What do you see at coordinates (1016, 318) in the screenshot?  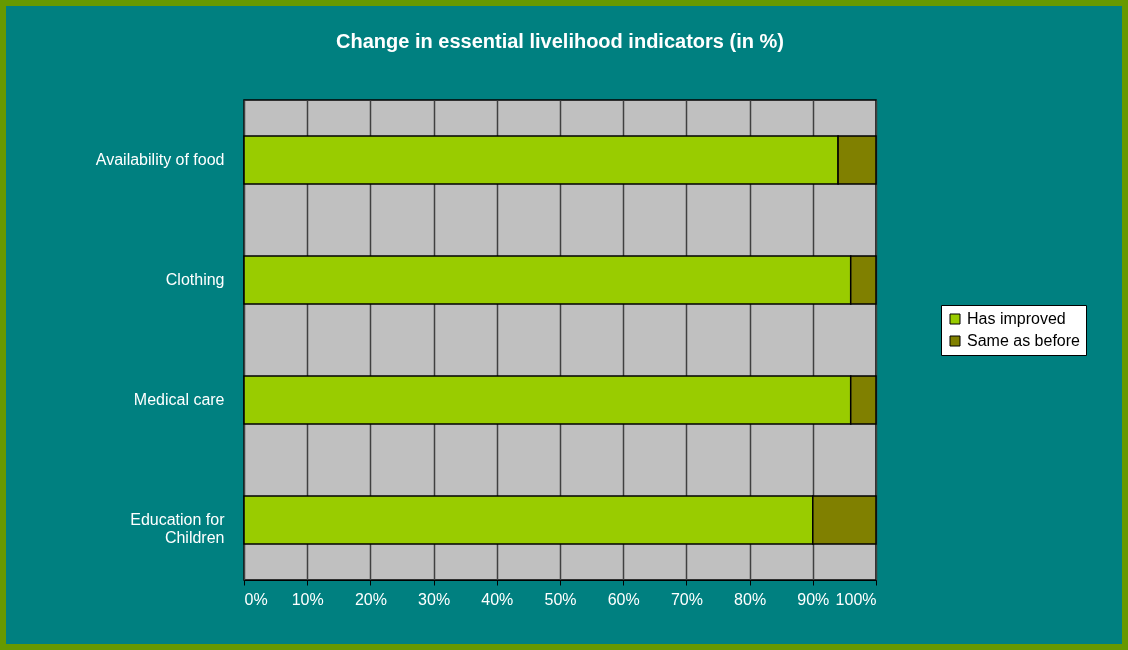 I see `legend-label: Has improved` at bounding box center [1016, 318].